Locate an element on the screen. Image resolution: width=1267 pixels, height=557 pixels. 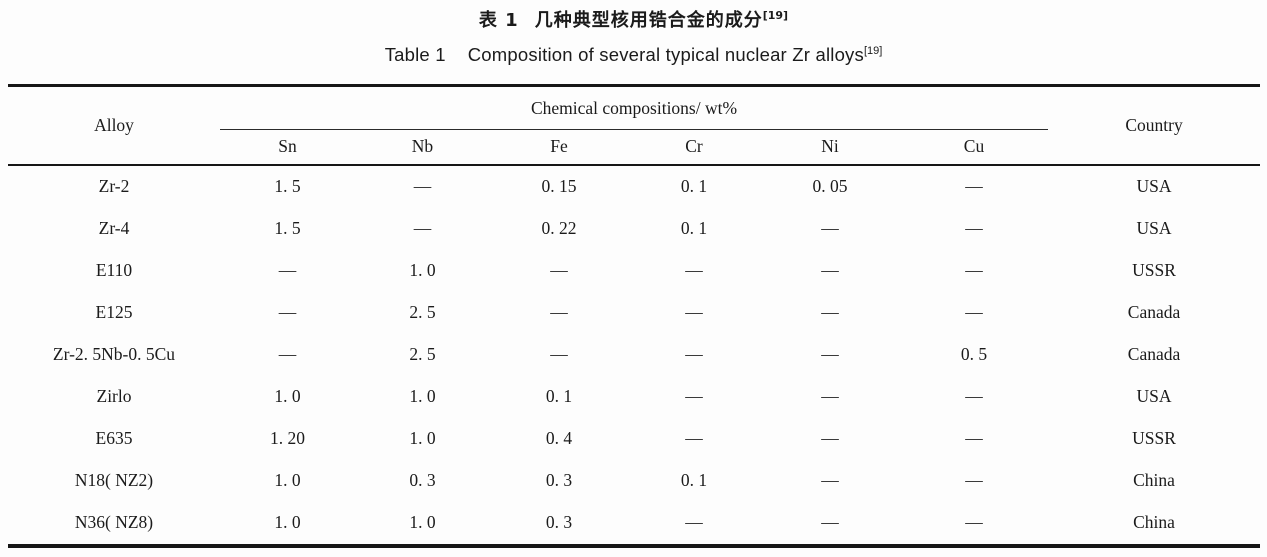
table-row: Zirlo 1. 0 1. 0 0. 1 — — — USA is located at coordinates (634, 397).